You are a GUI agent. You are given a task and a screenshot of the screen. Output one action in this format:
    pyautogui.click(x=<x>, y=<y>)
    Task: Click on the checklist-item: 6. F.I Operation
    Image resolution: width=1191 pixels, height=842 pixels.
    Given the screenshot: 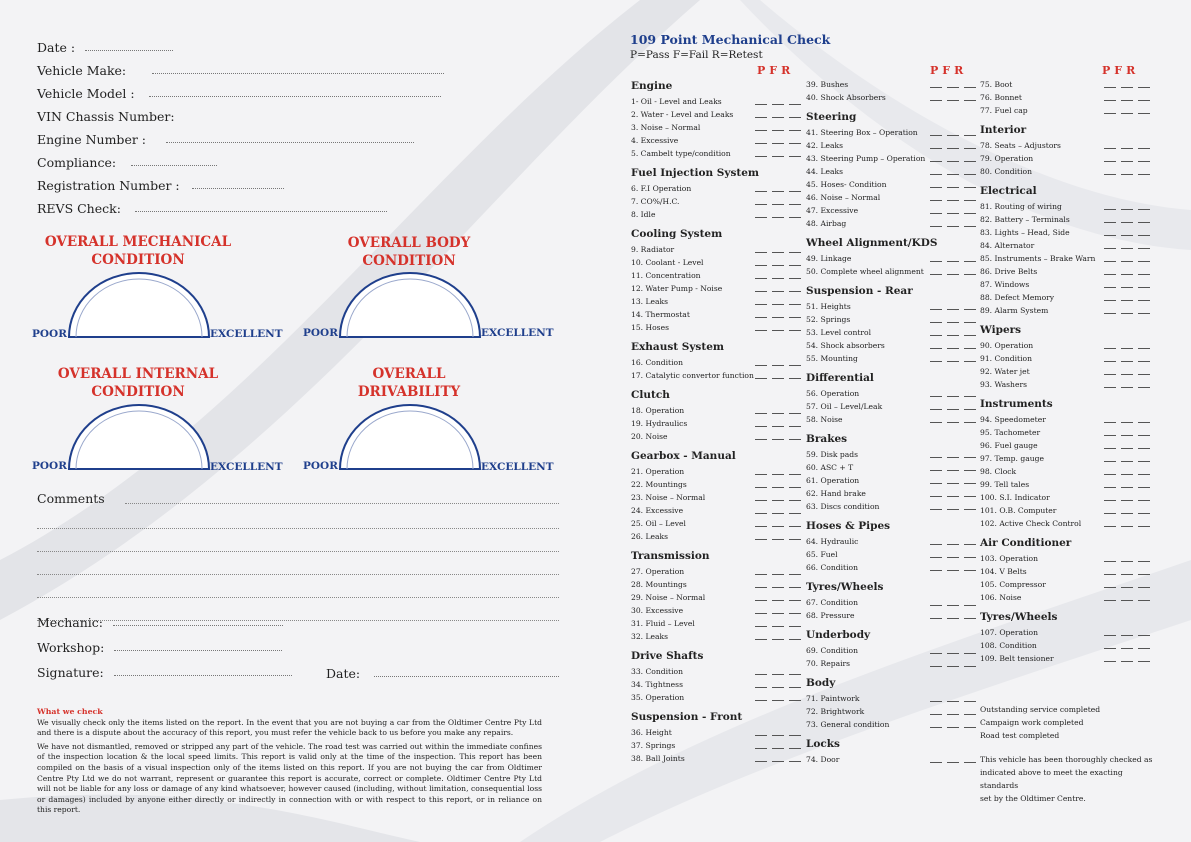 What is the action you would take?
    pyautogui.click(x=716, y=188)
    